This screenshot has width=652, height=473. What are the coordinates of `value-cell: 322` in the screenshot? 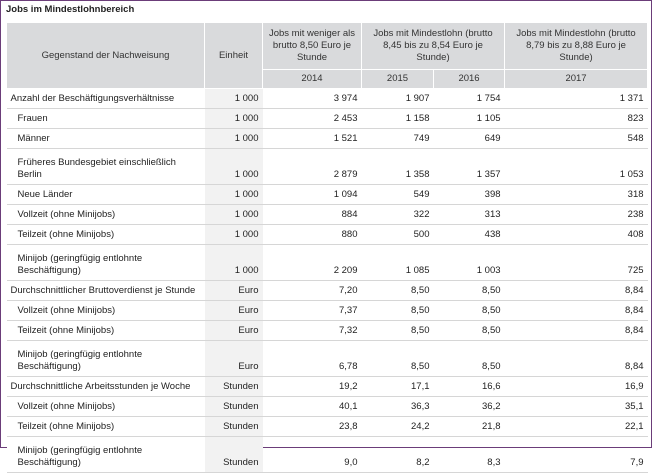 It's located at (397, 214).